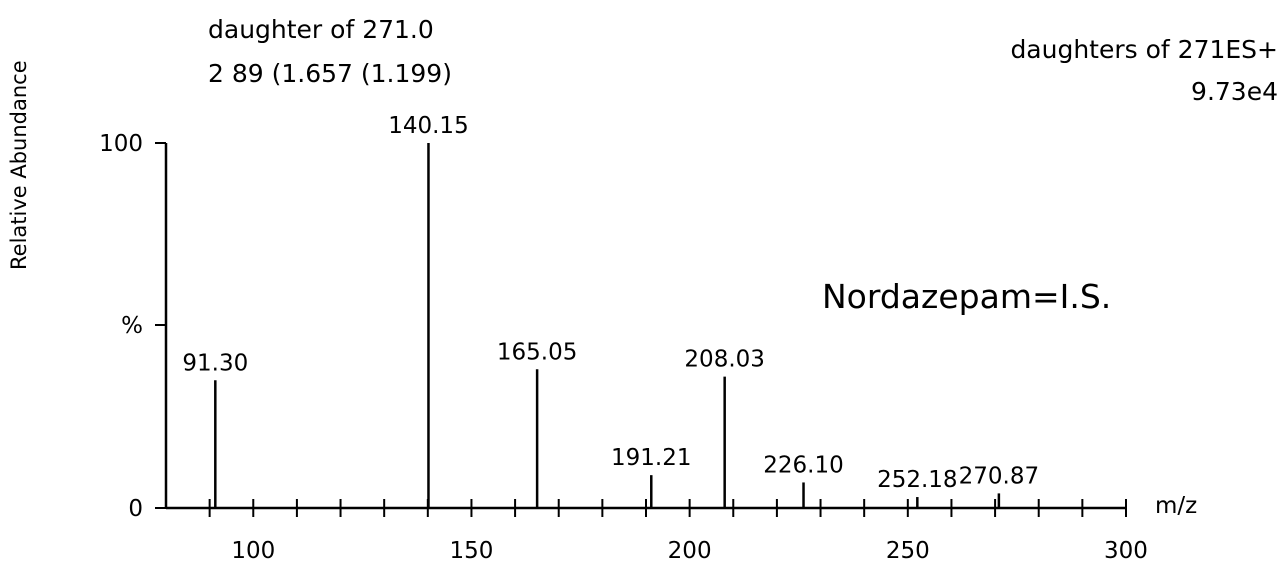  Describe the element at coordinates (428, 126) in the screenshot. I see `peak-label-140.15: 140.15` at that location.